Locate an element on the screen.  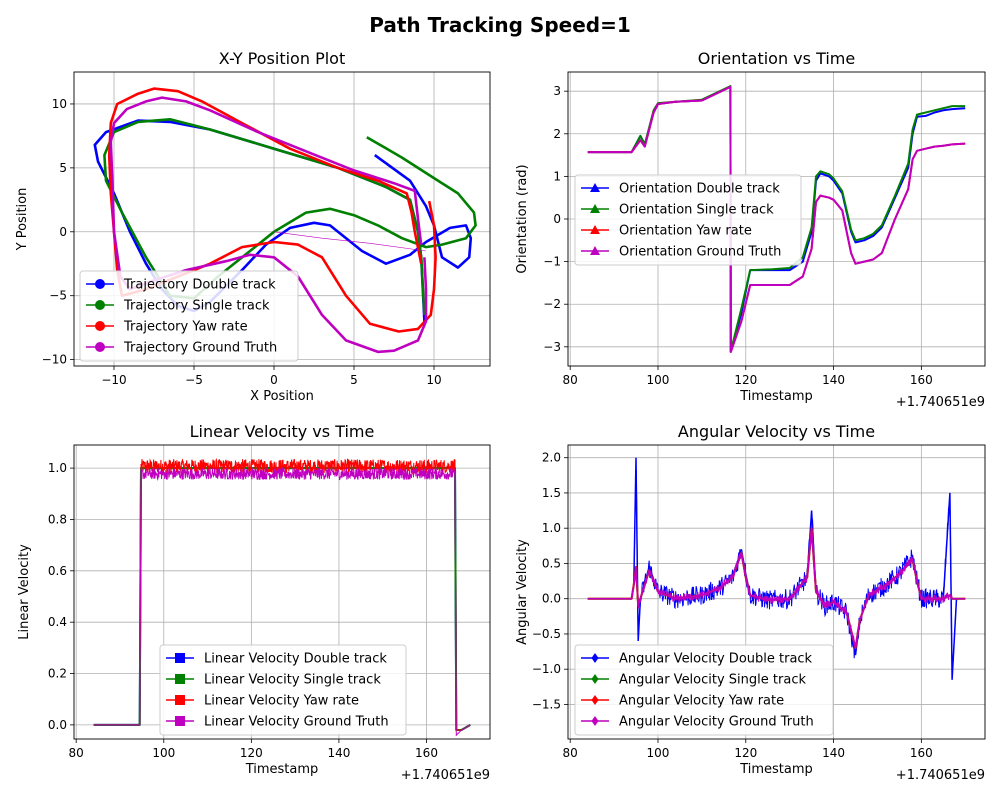
legend-label: Trajectory Ground Truth is located at coordinates (200, 348).